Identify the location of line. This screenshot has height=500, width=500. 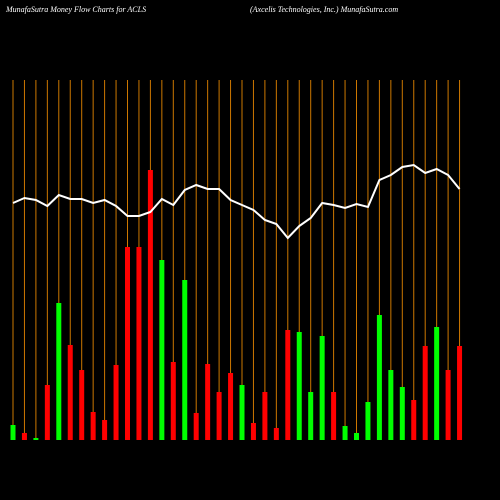
(236, 201).